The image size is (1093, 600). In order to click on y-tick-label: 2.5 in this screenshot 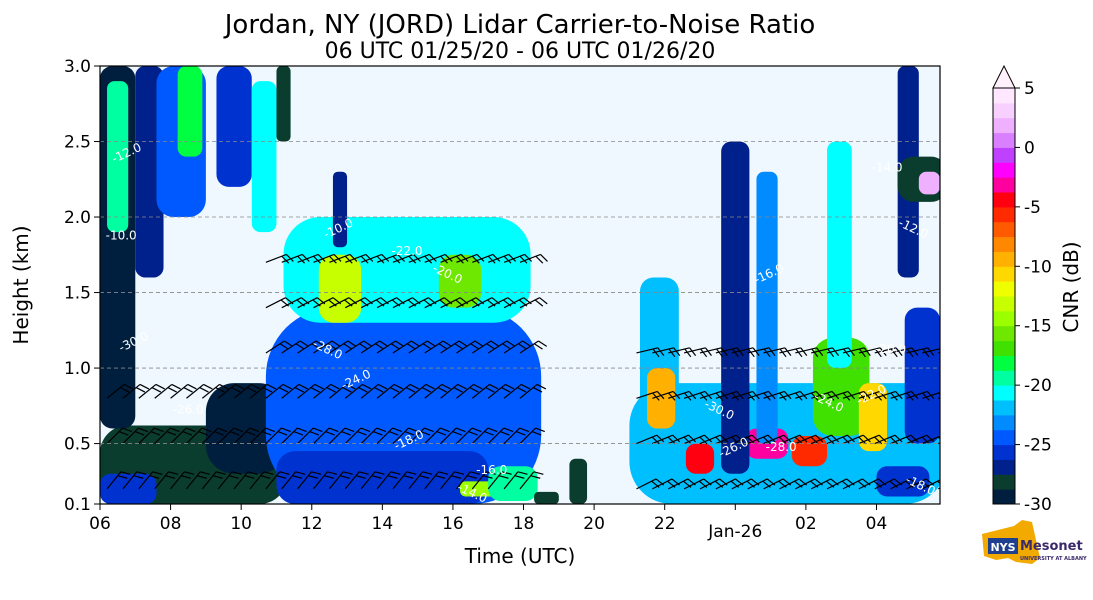, I will do `click(77, 143)`.